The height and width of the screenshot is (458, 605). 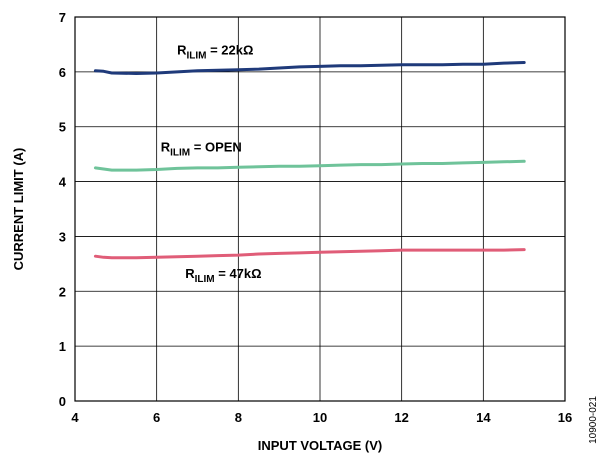 I want to click on x-tick-label: 6, so click(x=156, y=417).